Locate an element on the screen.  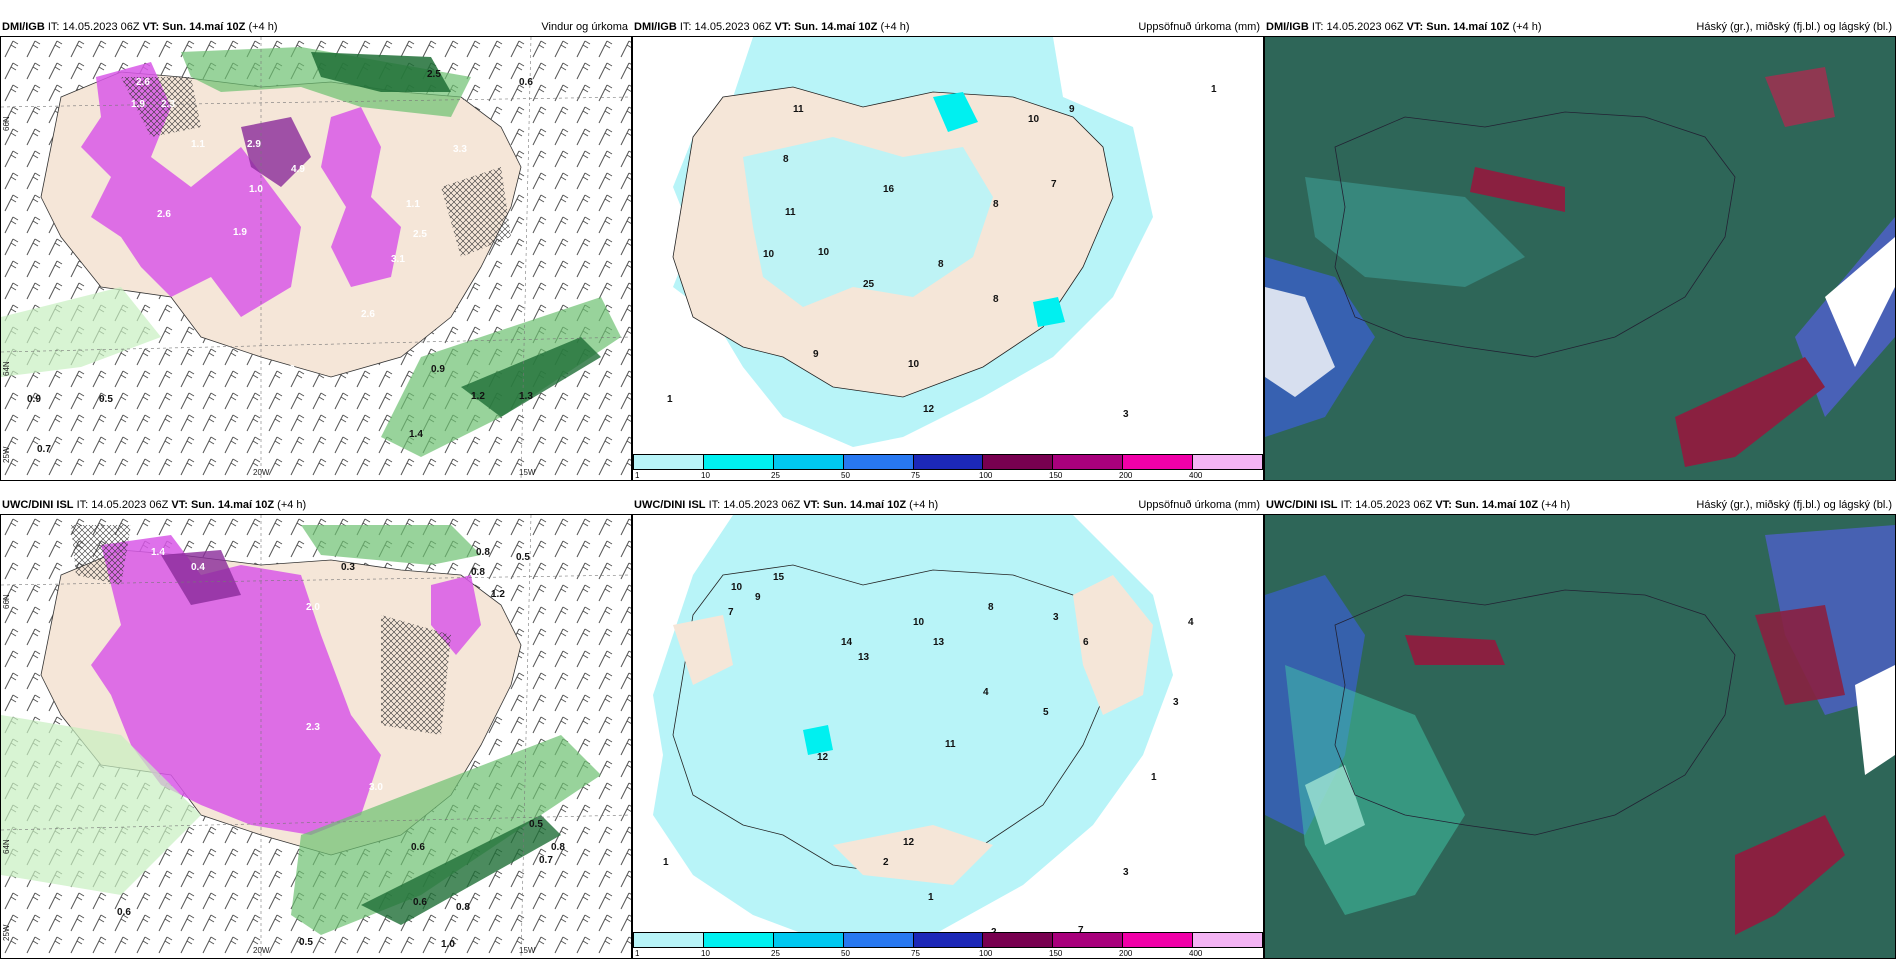
panel-title: Uppsöfnuð úrkoma (mm) is located at coordinates (1199, 505).